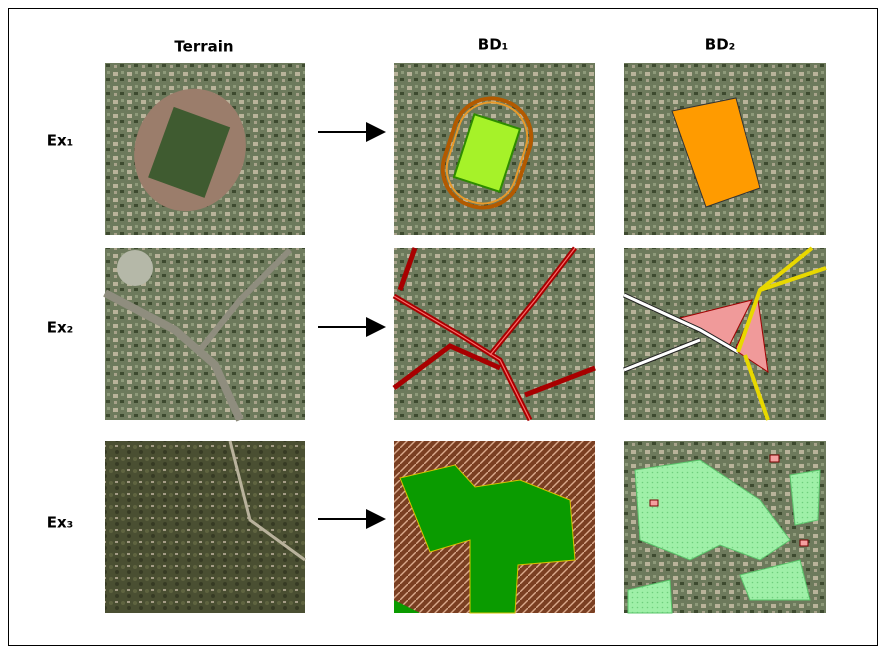 The image size is (886, 657). What do you see at coordinates (60, 523) in the screenshot?
I see `row-label: Ex₃` at bounding box center [60, 523].